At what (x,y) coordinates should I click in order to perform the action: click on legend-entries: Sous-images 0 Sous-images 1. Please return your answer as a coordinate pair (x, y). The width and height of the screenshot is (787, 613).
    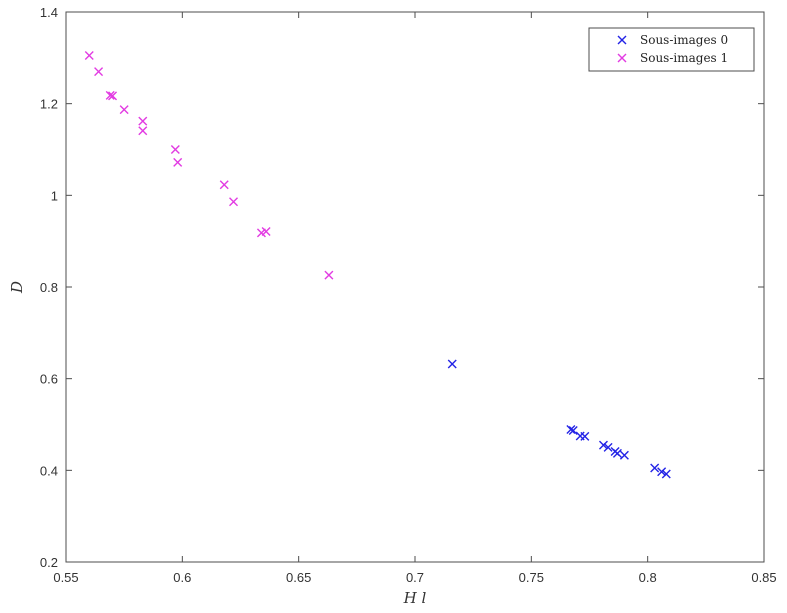
    Looking at the image, I should click on (672, 49).